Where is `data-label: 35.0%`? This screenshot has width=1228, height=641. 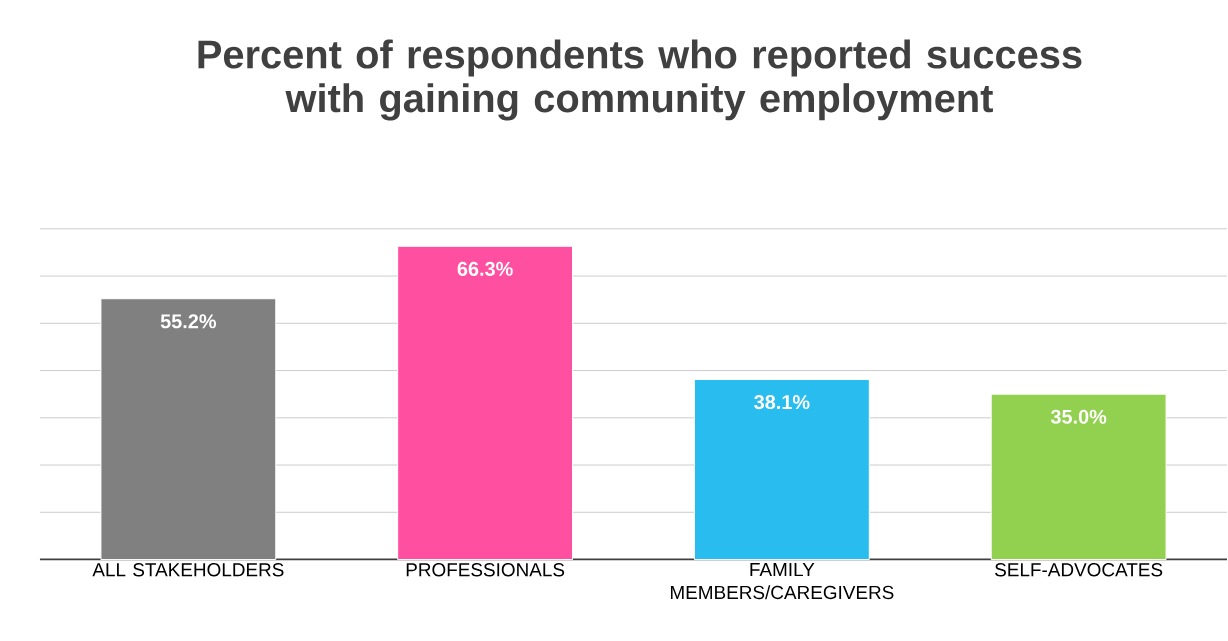 data-label: 35.0% is located at coordinates (1078, 416).